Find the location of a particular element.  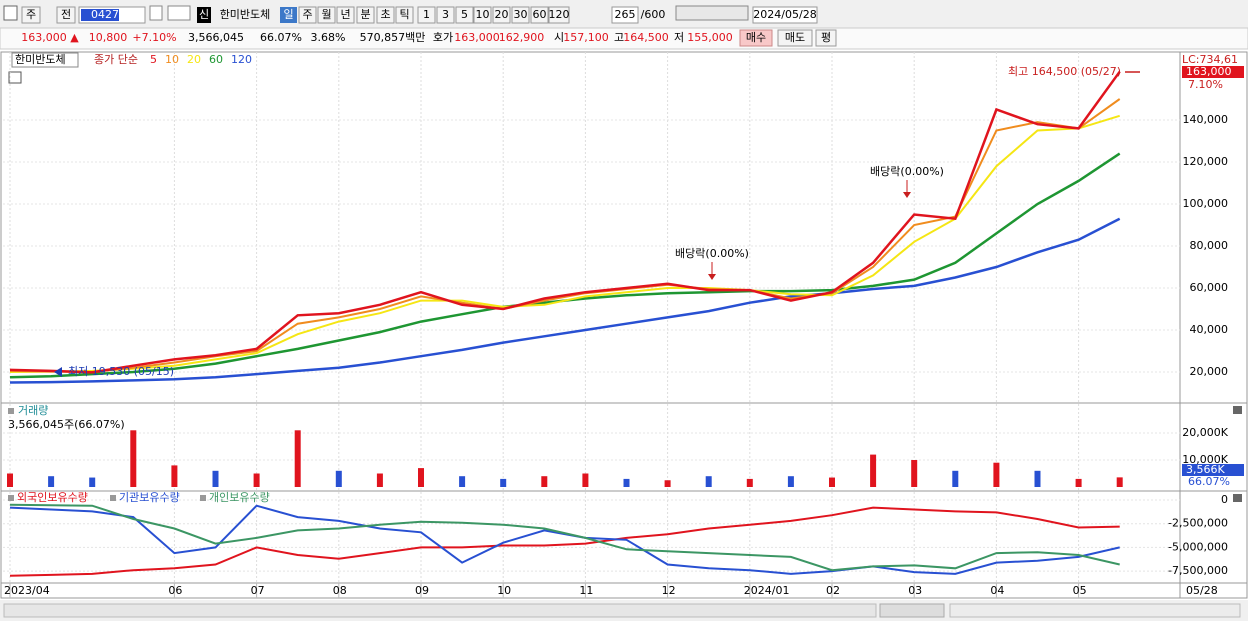

toolbar-text: 10 is located at coordinates (483, 14).